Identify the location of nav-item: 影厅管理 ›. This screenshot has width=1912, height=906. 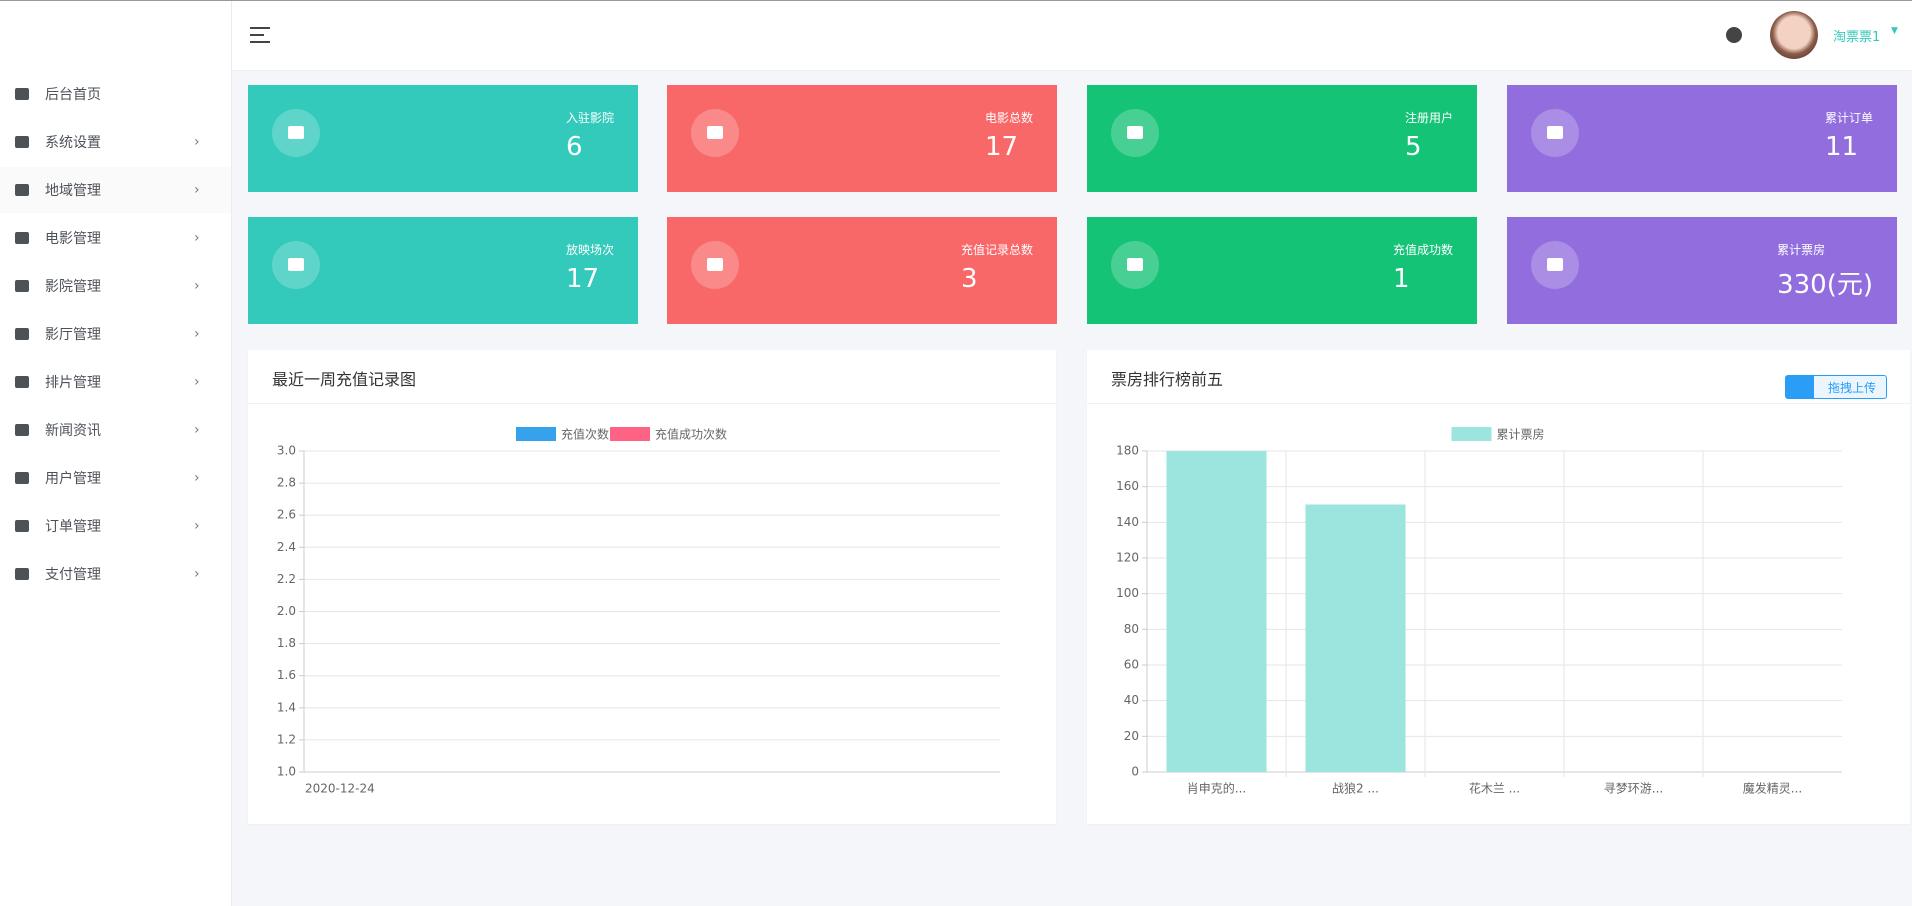
(115, 334).